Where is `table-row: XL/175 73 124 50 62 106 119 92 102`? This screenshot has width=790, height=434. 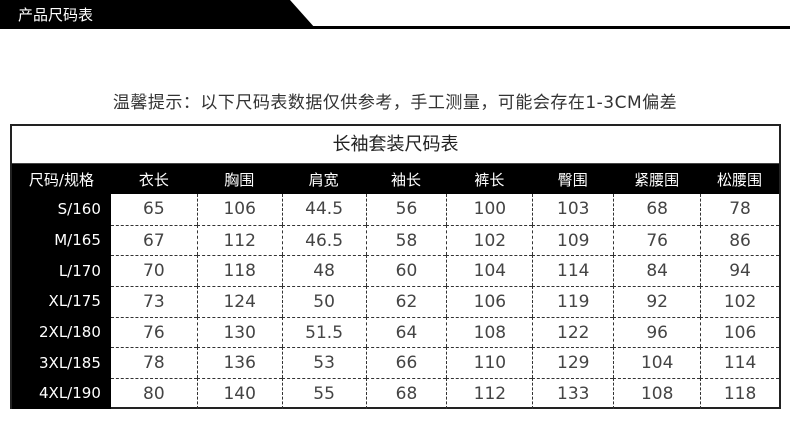 table-row: XL/175 73 124 50 62 106 119 92 102 is located at coordinates (395, 301).